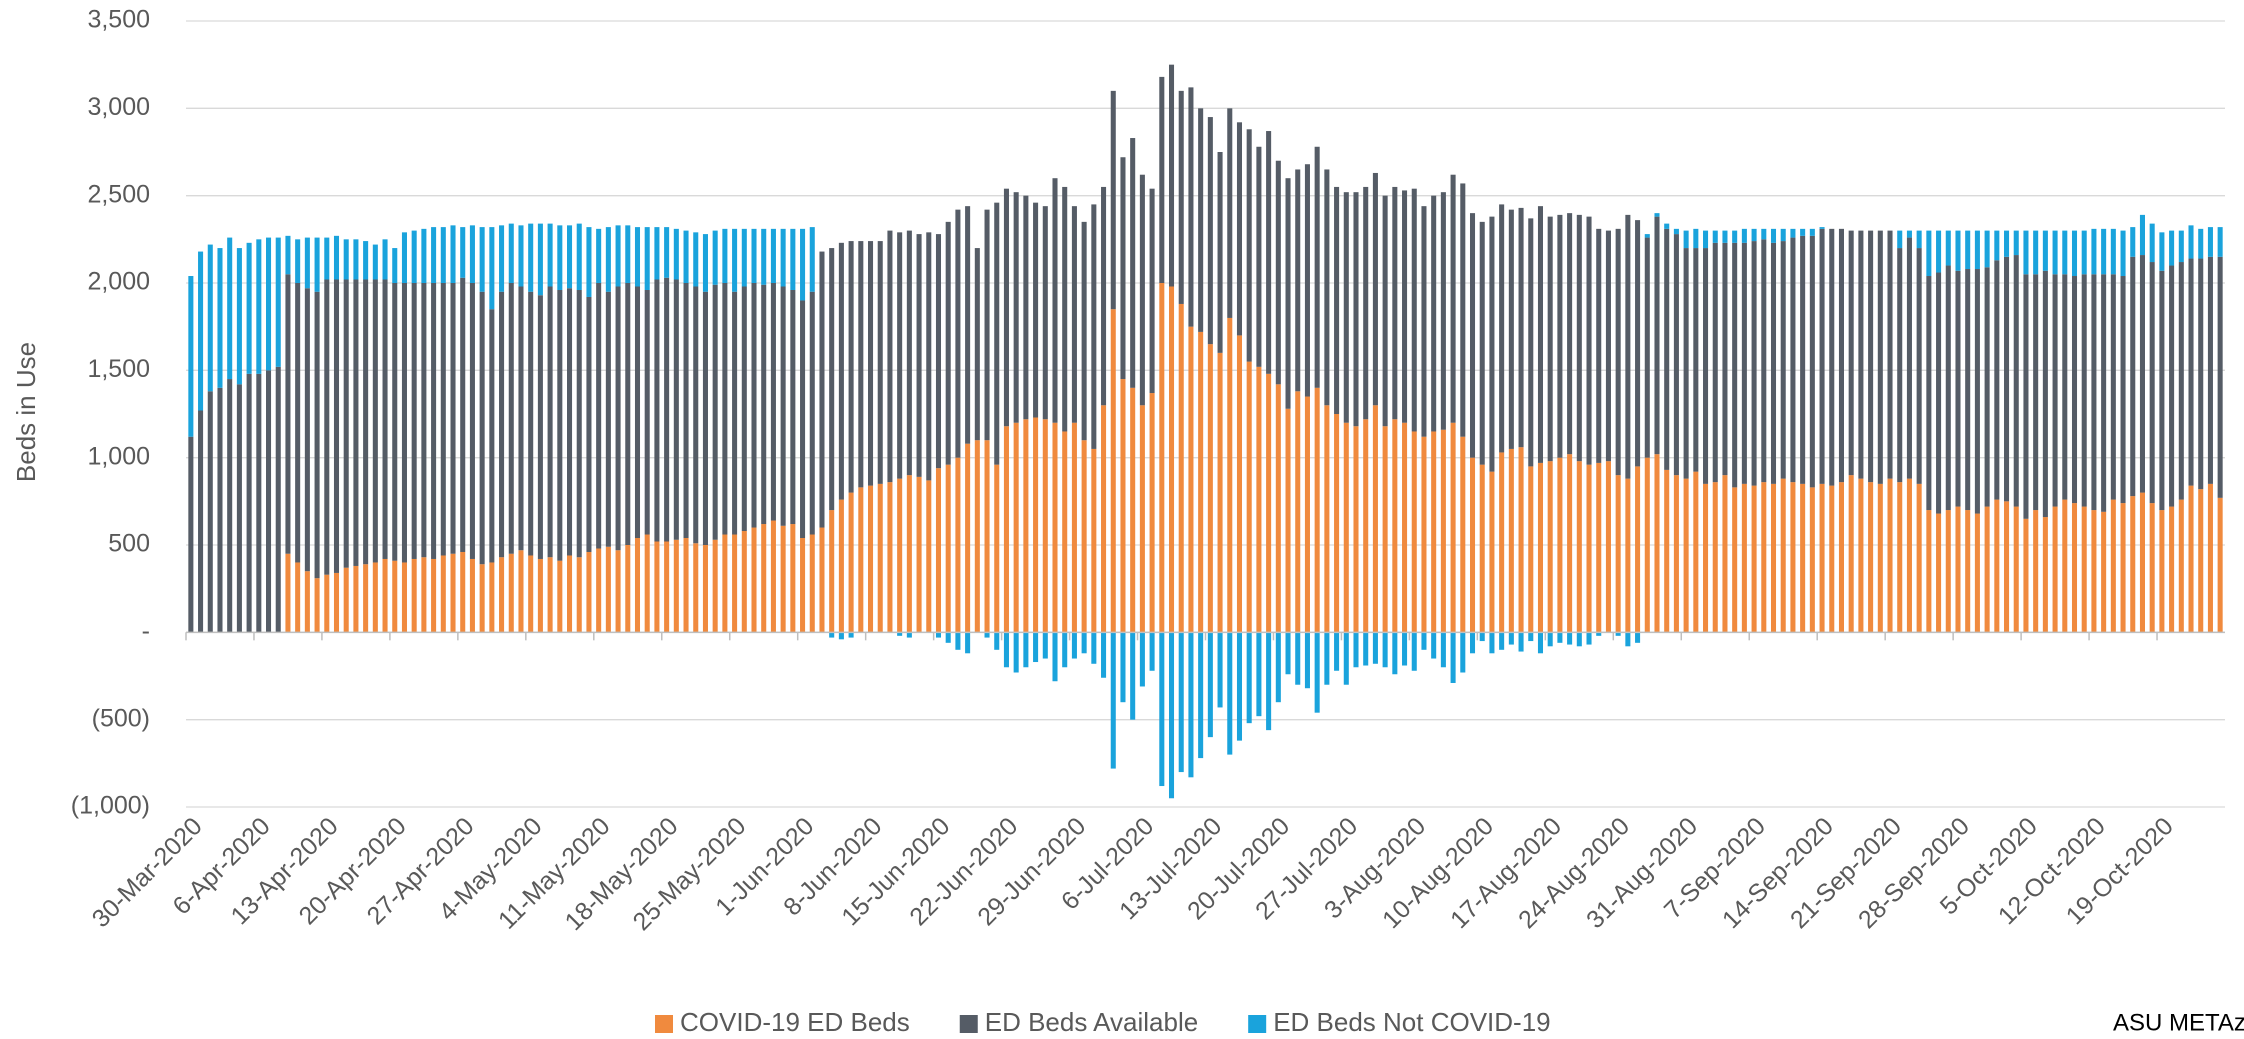  Describe the element at coordinates (118, 20) in the screenshot. I see `y-tick-label: 3,500` at that location.